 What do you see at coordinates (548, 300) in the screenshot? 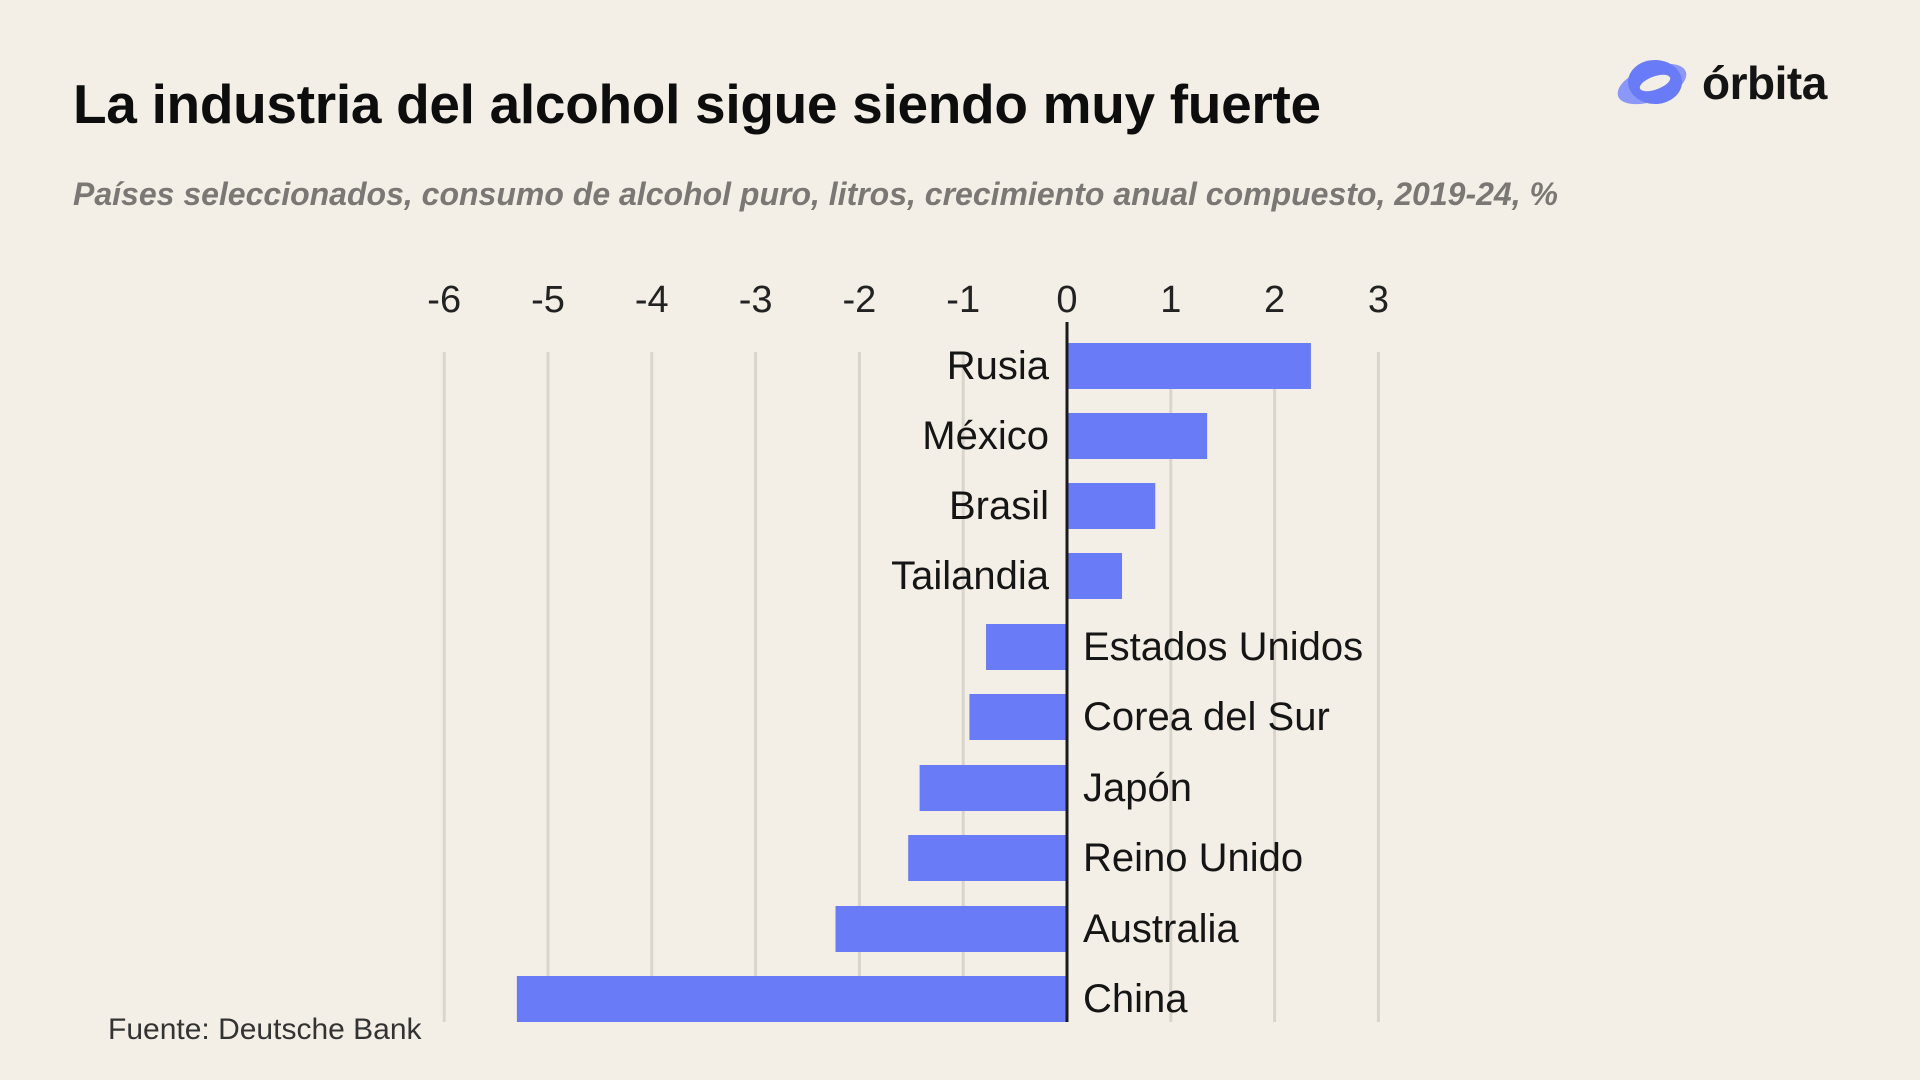
I see `x-tick-label: -5` at bounding box center [548, 300].